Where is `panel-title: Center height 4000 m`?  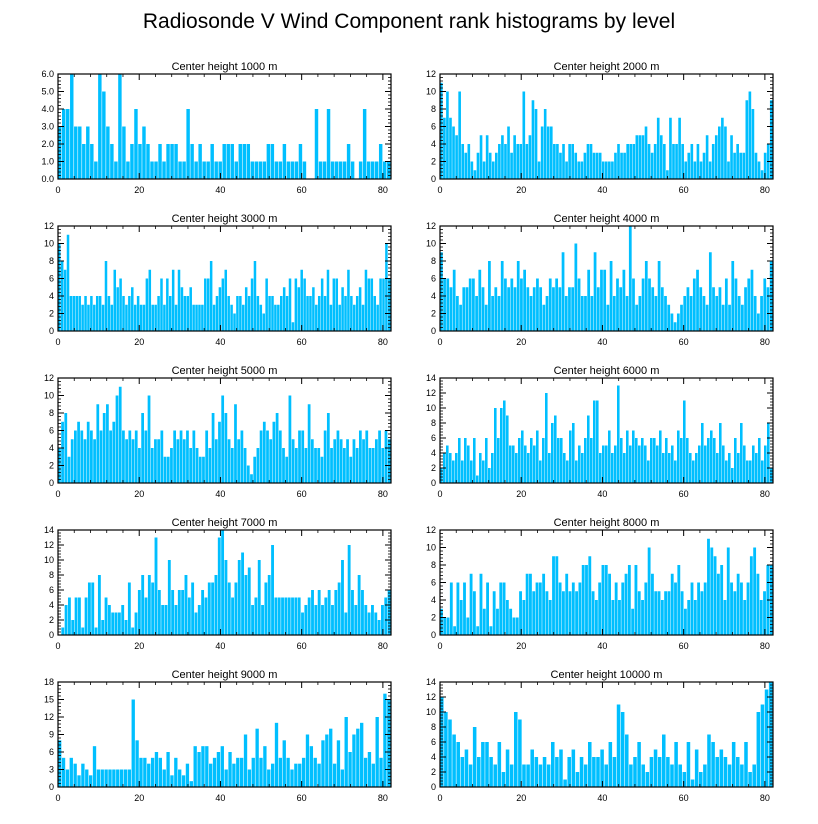
panel-title: Center height 4000 m is located at coordinates (607, 219).